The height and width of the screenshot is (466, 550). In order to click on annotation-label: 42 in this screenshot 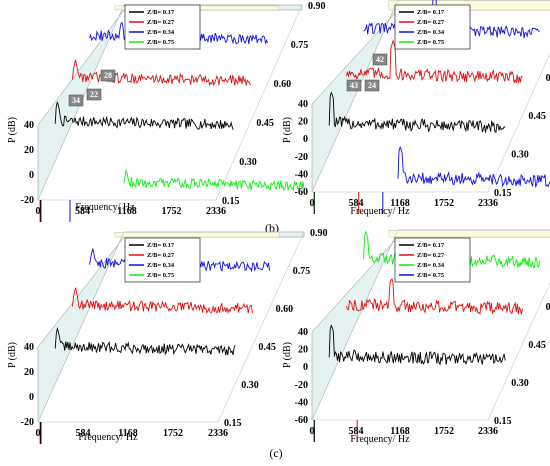, I will do `click(380, 59)`.